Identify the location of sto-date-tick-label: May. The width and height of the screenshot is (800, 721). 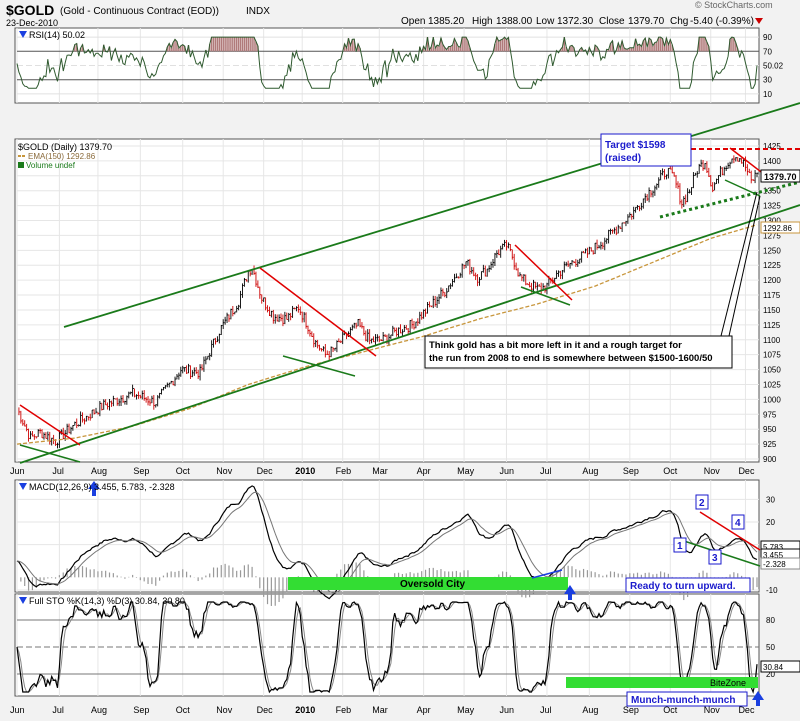
(466, 710).